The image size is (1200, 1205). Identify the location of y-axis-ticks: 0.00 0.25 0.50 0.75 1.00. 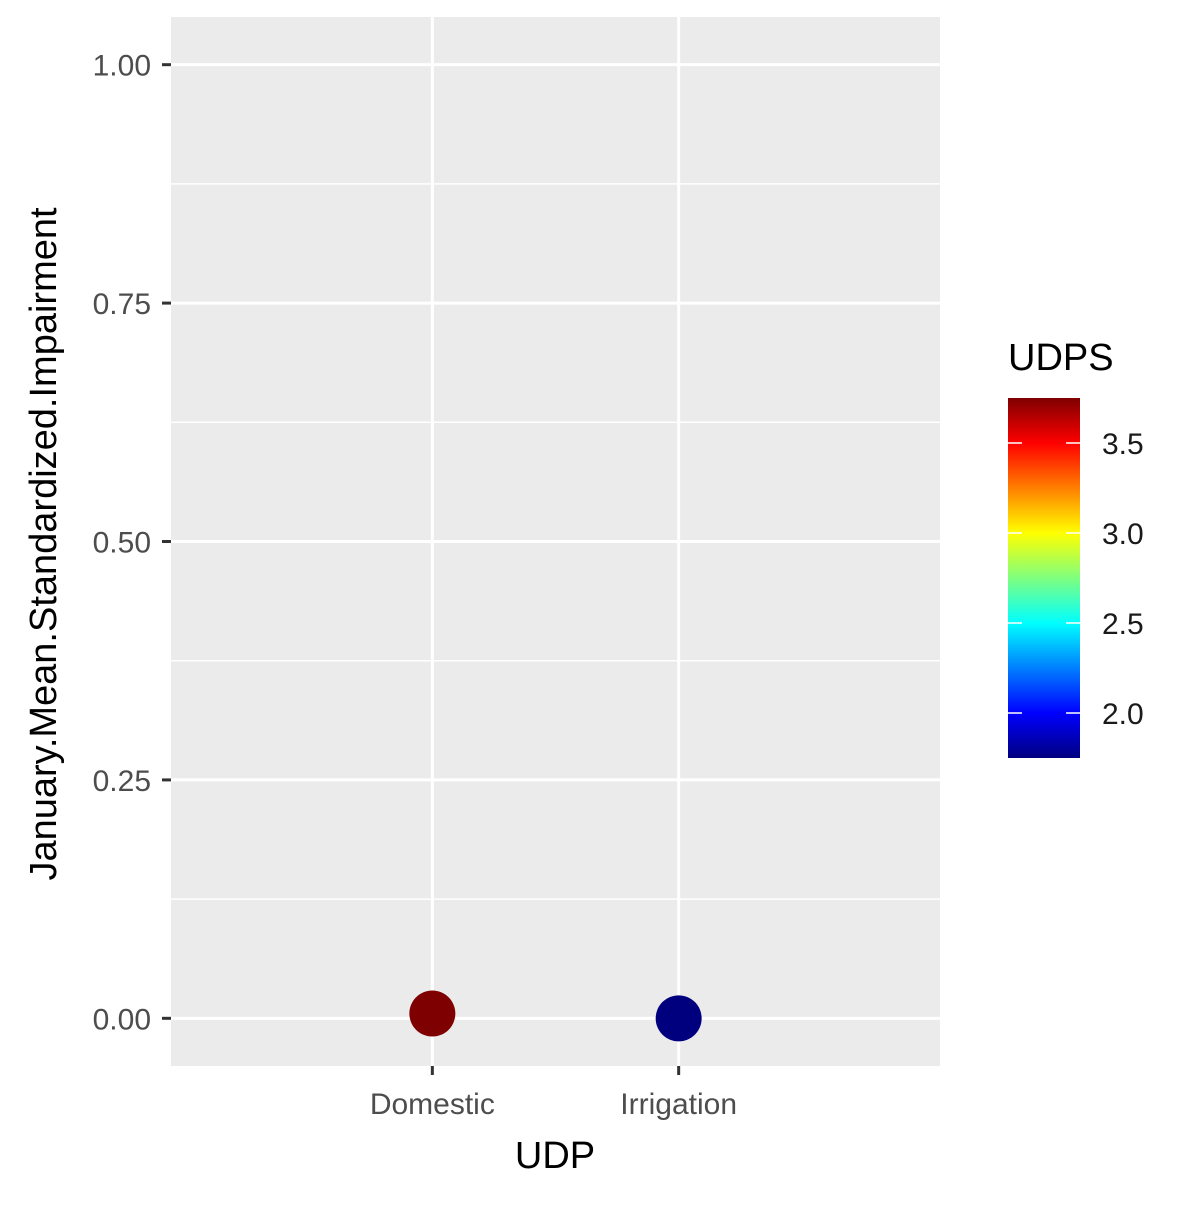
(132, 543).